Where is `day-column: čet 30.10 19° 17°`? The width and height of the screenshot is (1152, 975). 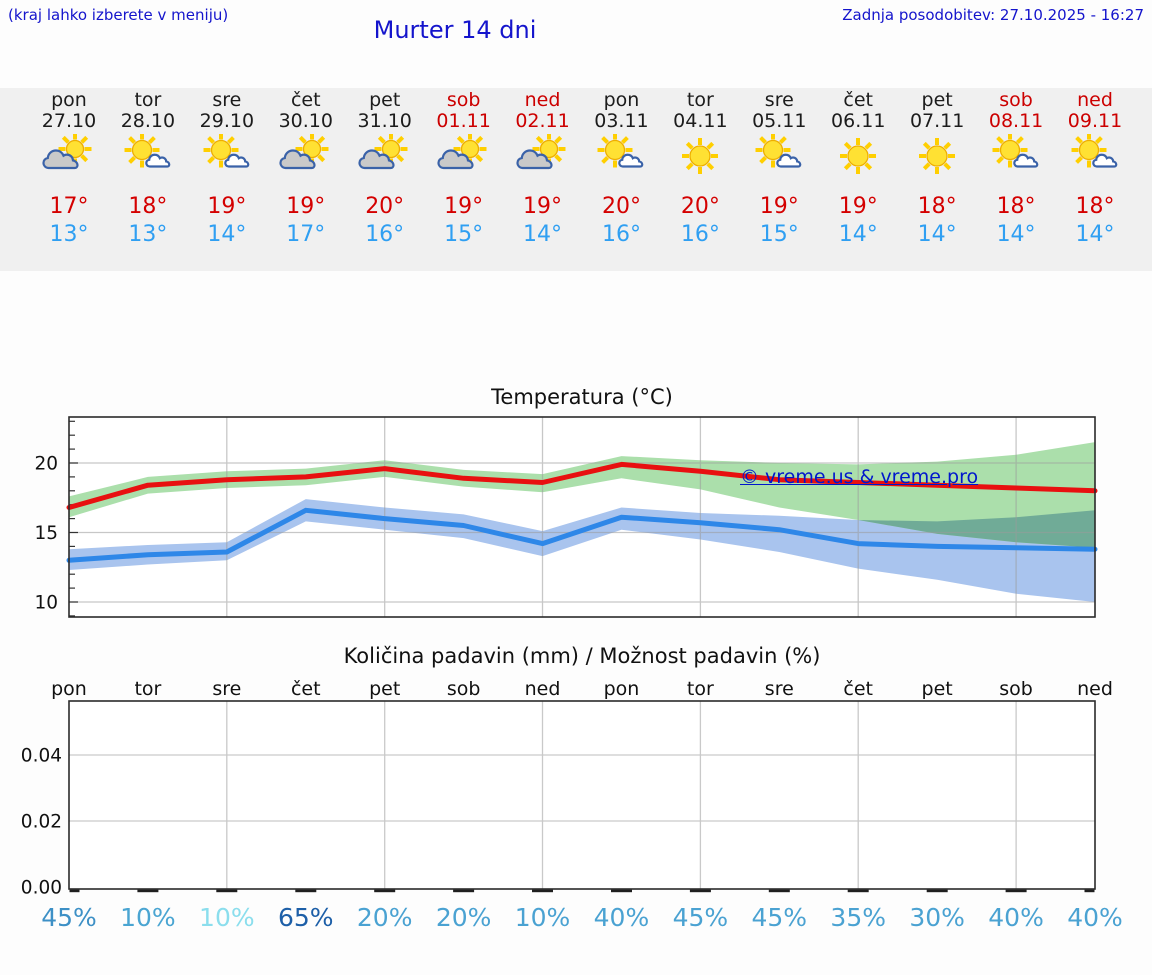 day-column: čet 30.10 19° 17° is located at coordinates (306, 179).